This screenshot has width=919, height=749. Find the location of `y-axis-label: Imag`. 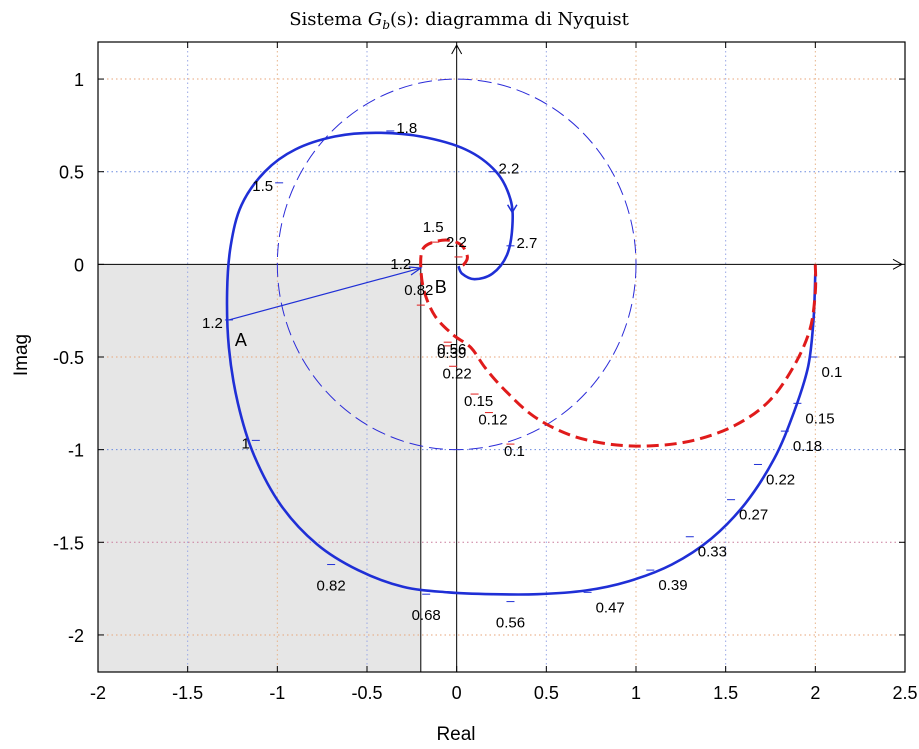

y-axis-label: Imag is located at coordinates (21, 355).